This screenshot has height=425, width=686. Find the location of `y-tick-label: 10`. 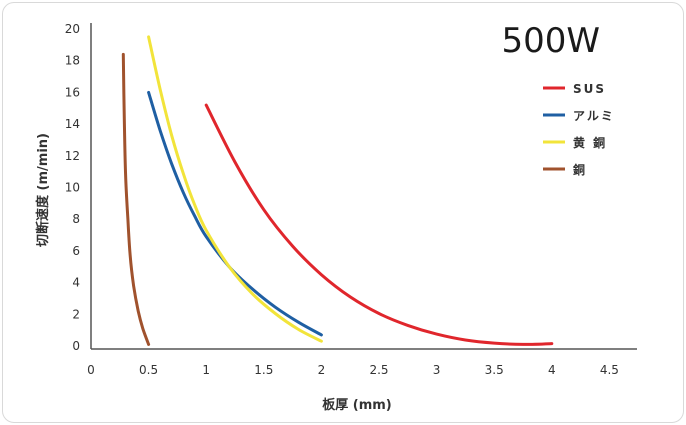

y-tick-label: 10 is located at coordinates (72, 188).